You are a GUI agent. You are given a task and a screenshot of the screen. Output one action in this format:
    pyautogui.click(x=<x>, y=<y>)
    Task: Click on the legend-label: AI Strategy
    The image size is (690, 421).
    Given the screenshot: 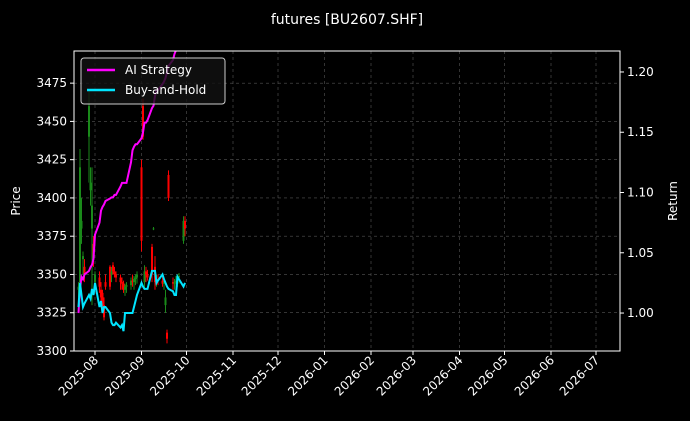 What is the action you would take?
    pyautogui.click(x=158, y=70)
    